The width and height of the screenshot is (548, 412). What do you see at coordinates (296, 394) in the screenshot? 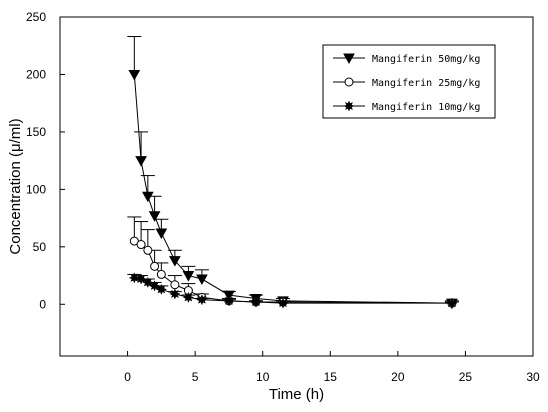
I see `x-axis-title: Time (h)` at bounding box center [296, 394].